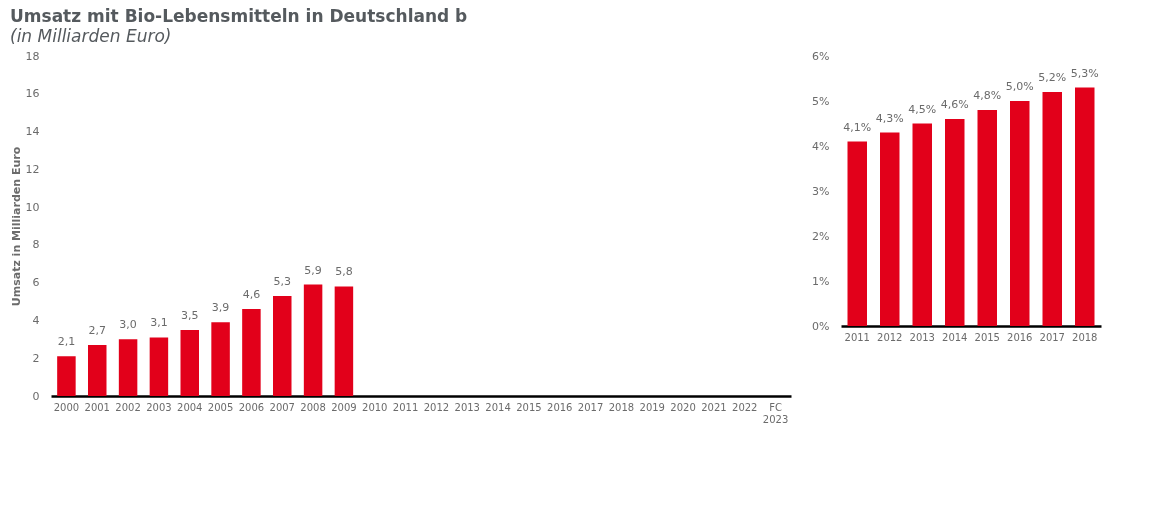  Describe the element at coordinates (282, 281) in the screenshot. I see `data-label: 5,3` at that location.